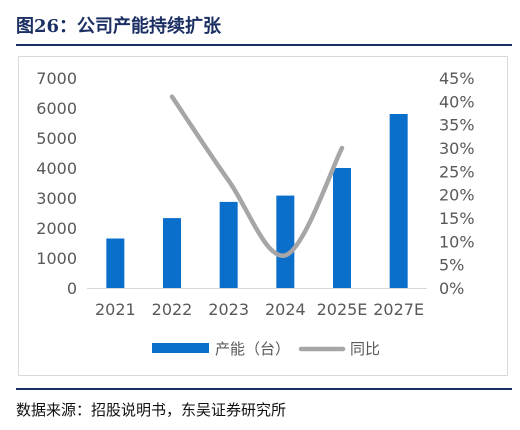  I want to click on yoy-growth-line, so click(257, 176).